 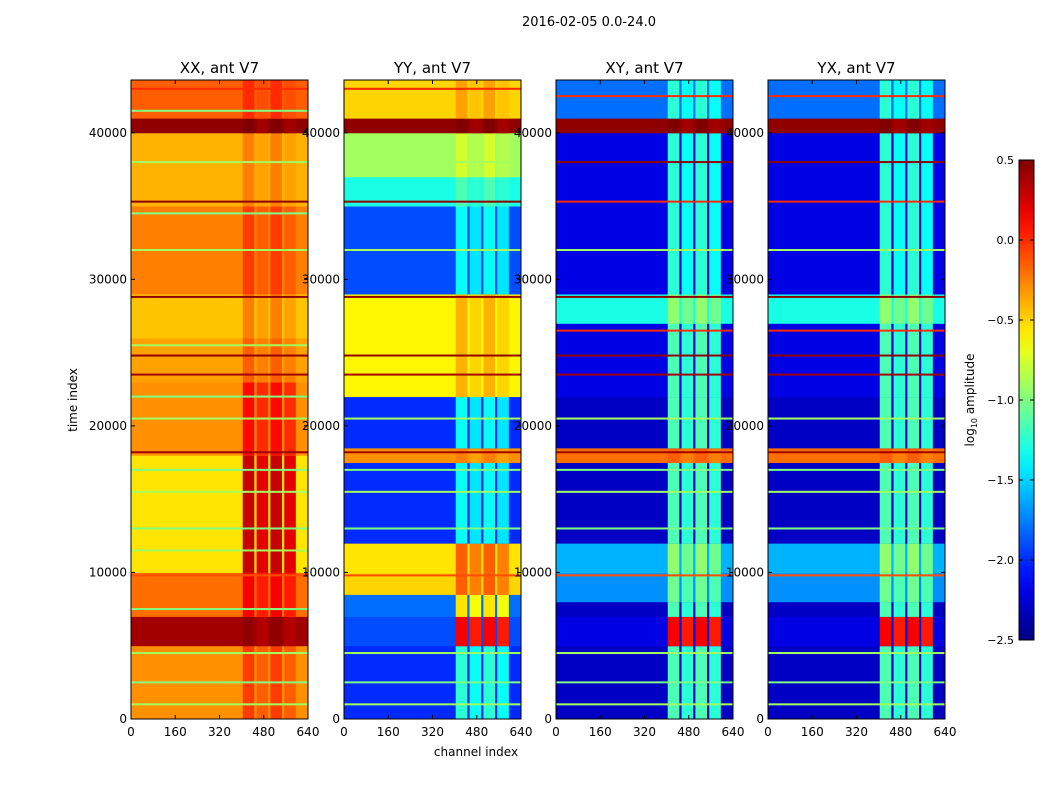 What do you see at coordinates (533, 133) in the screenshot?
I see `y-tick-label: 40000` at bounding box center [533, 133].